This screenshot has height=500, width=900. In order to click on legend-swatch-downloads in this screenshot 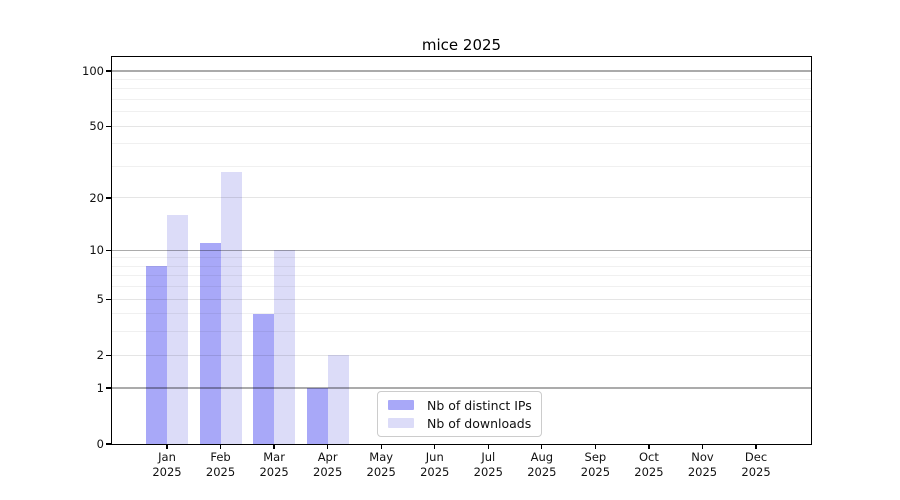, I will do `click(401, 423)`.